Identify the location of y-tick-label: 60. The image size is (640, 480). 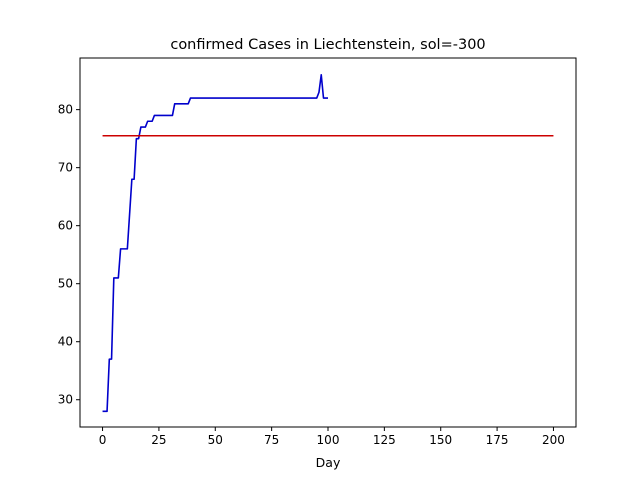
(65, 226).